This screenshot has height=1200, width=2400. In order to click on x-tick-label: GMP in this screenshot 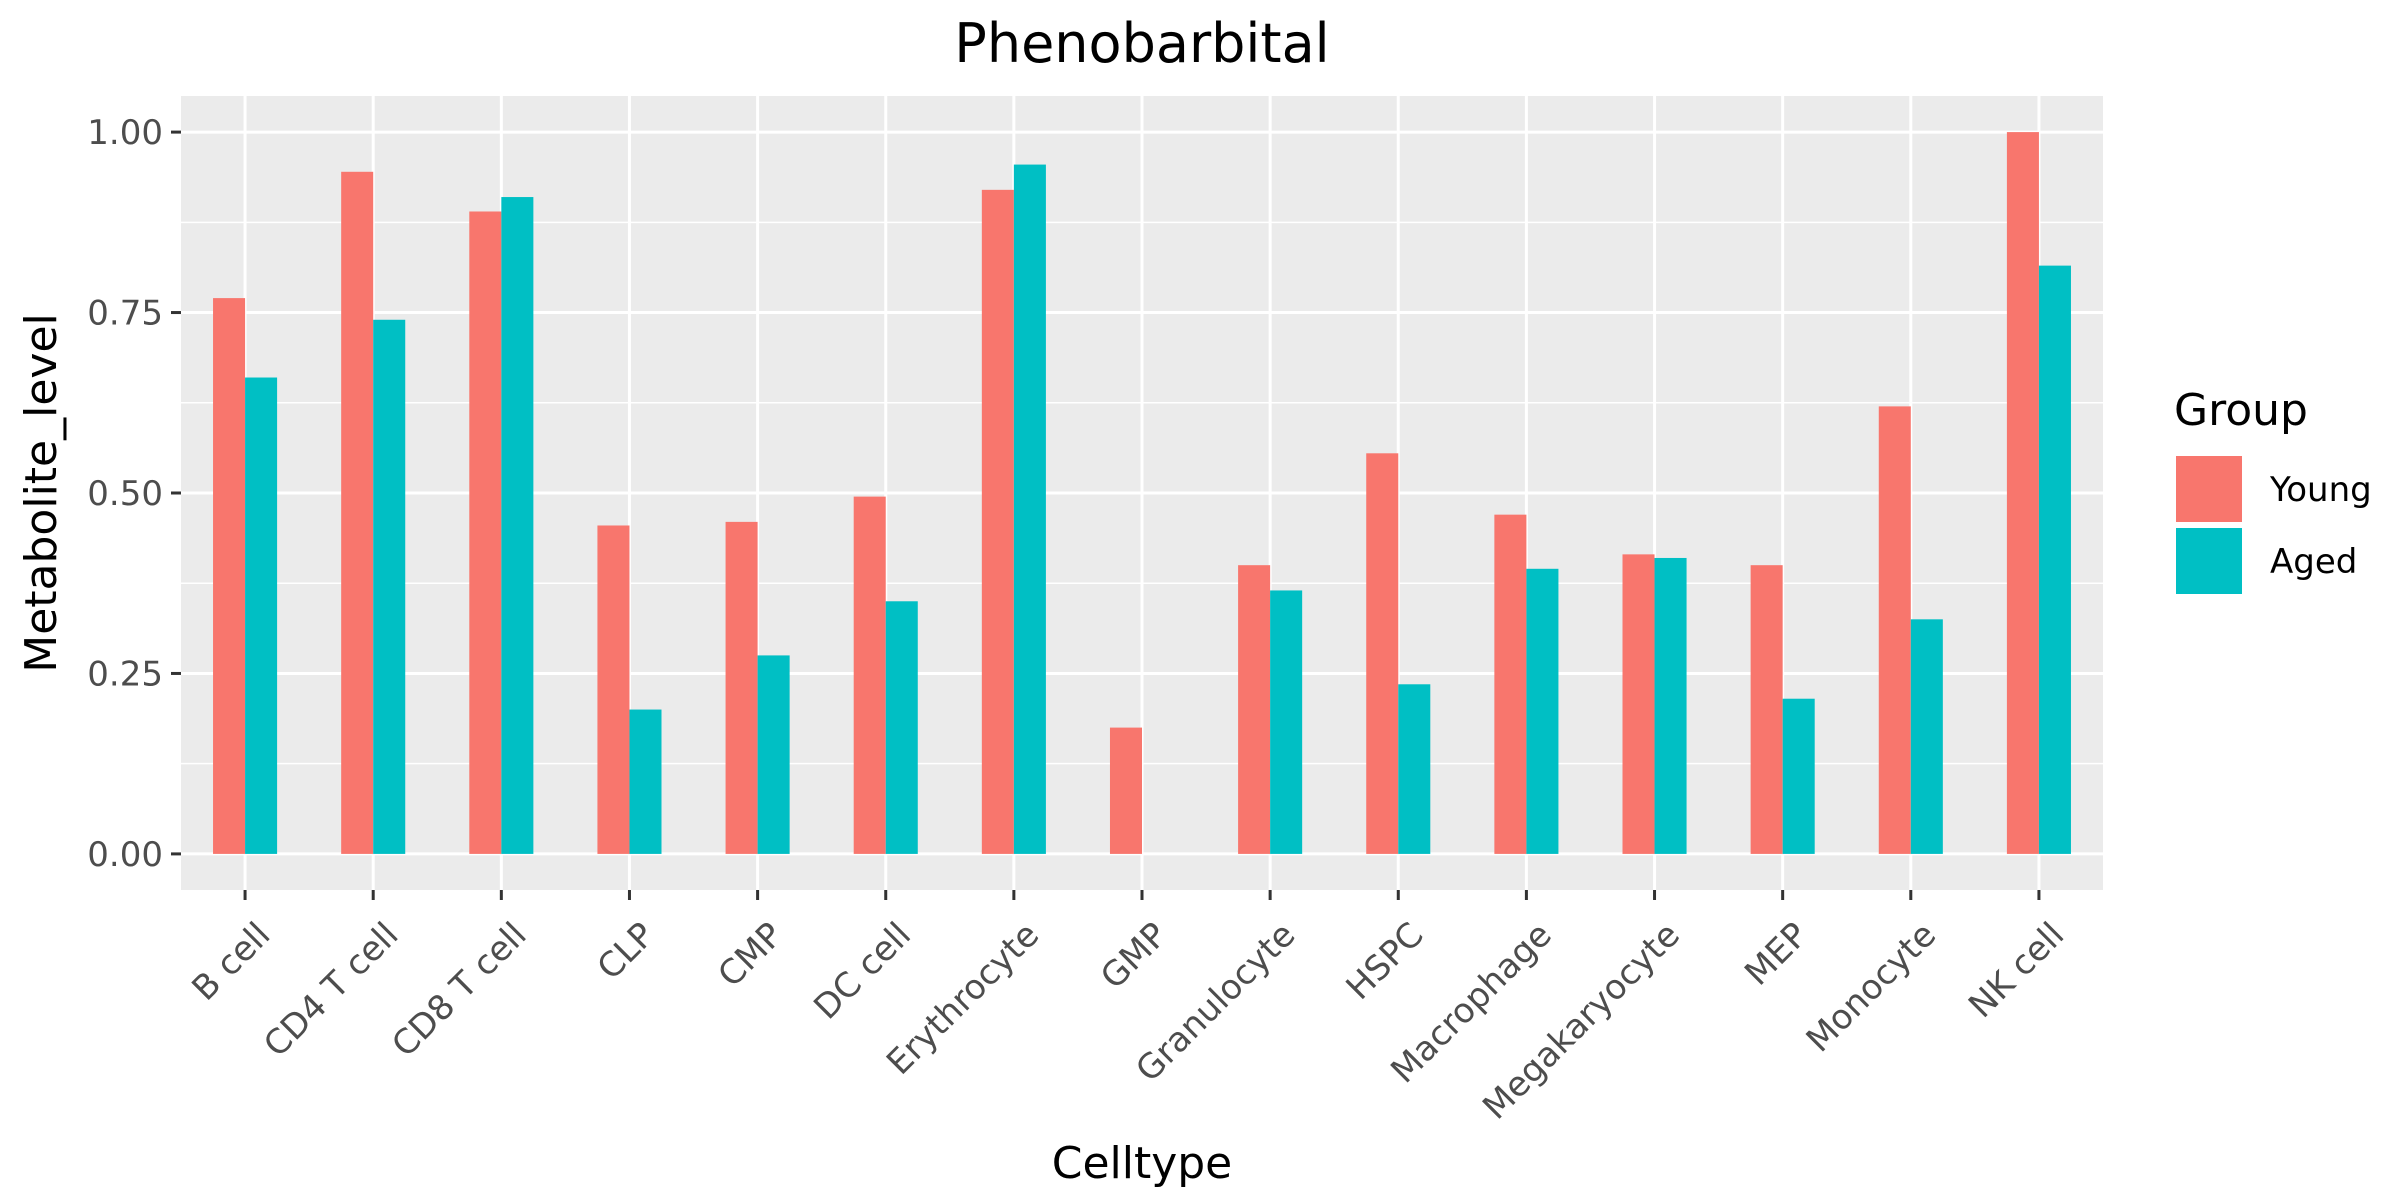, I will do `click(1134, 956)`.